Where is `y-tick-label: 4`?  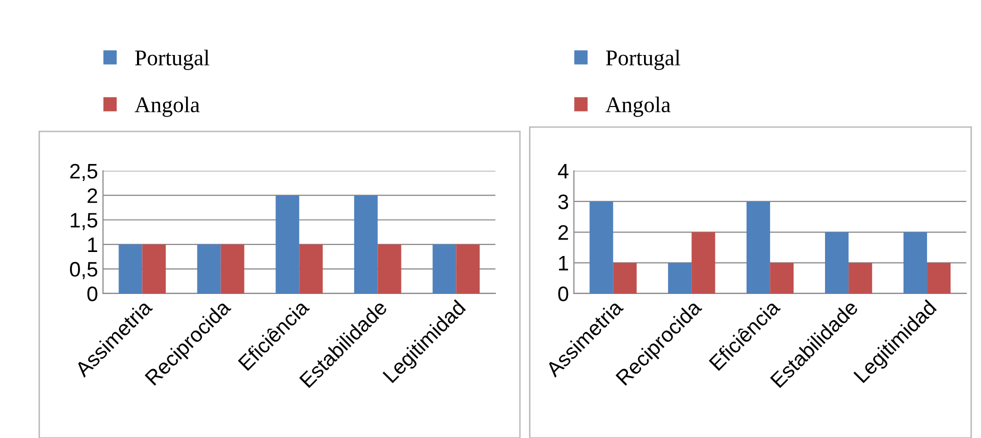
y-tick-label: 4 is located at coordinates (563, 171).